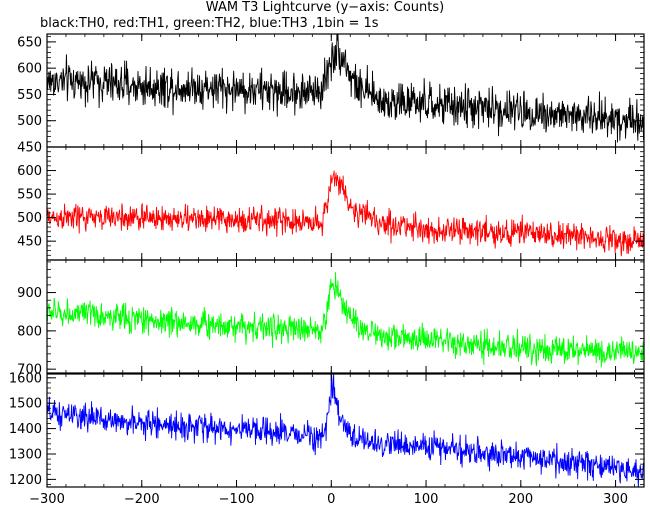  I want to click on x-tick-label: 0, so click(331, 498).